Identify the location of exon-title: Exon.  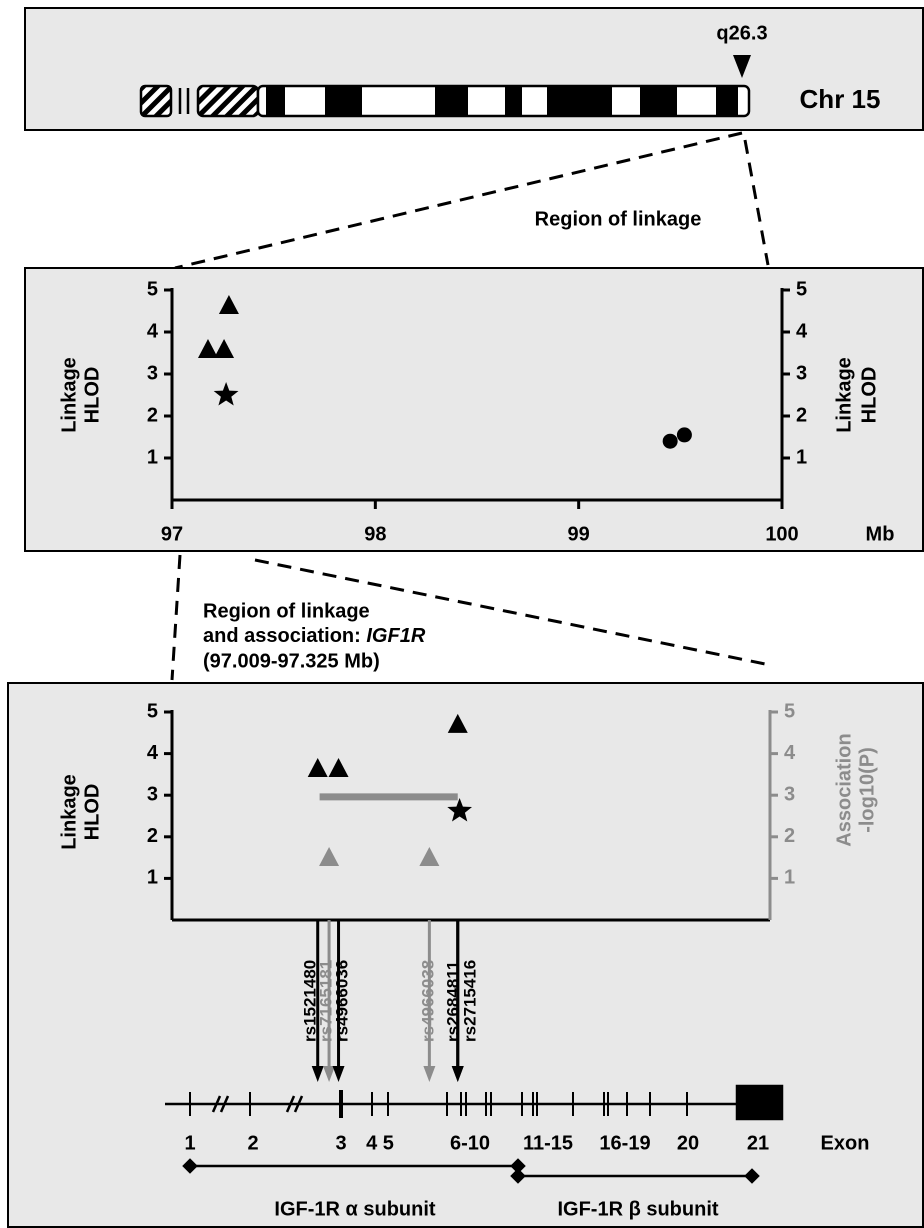
(845, 1143).